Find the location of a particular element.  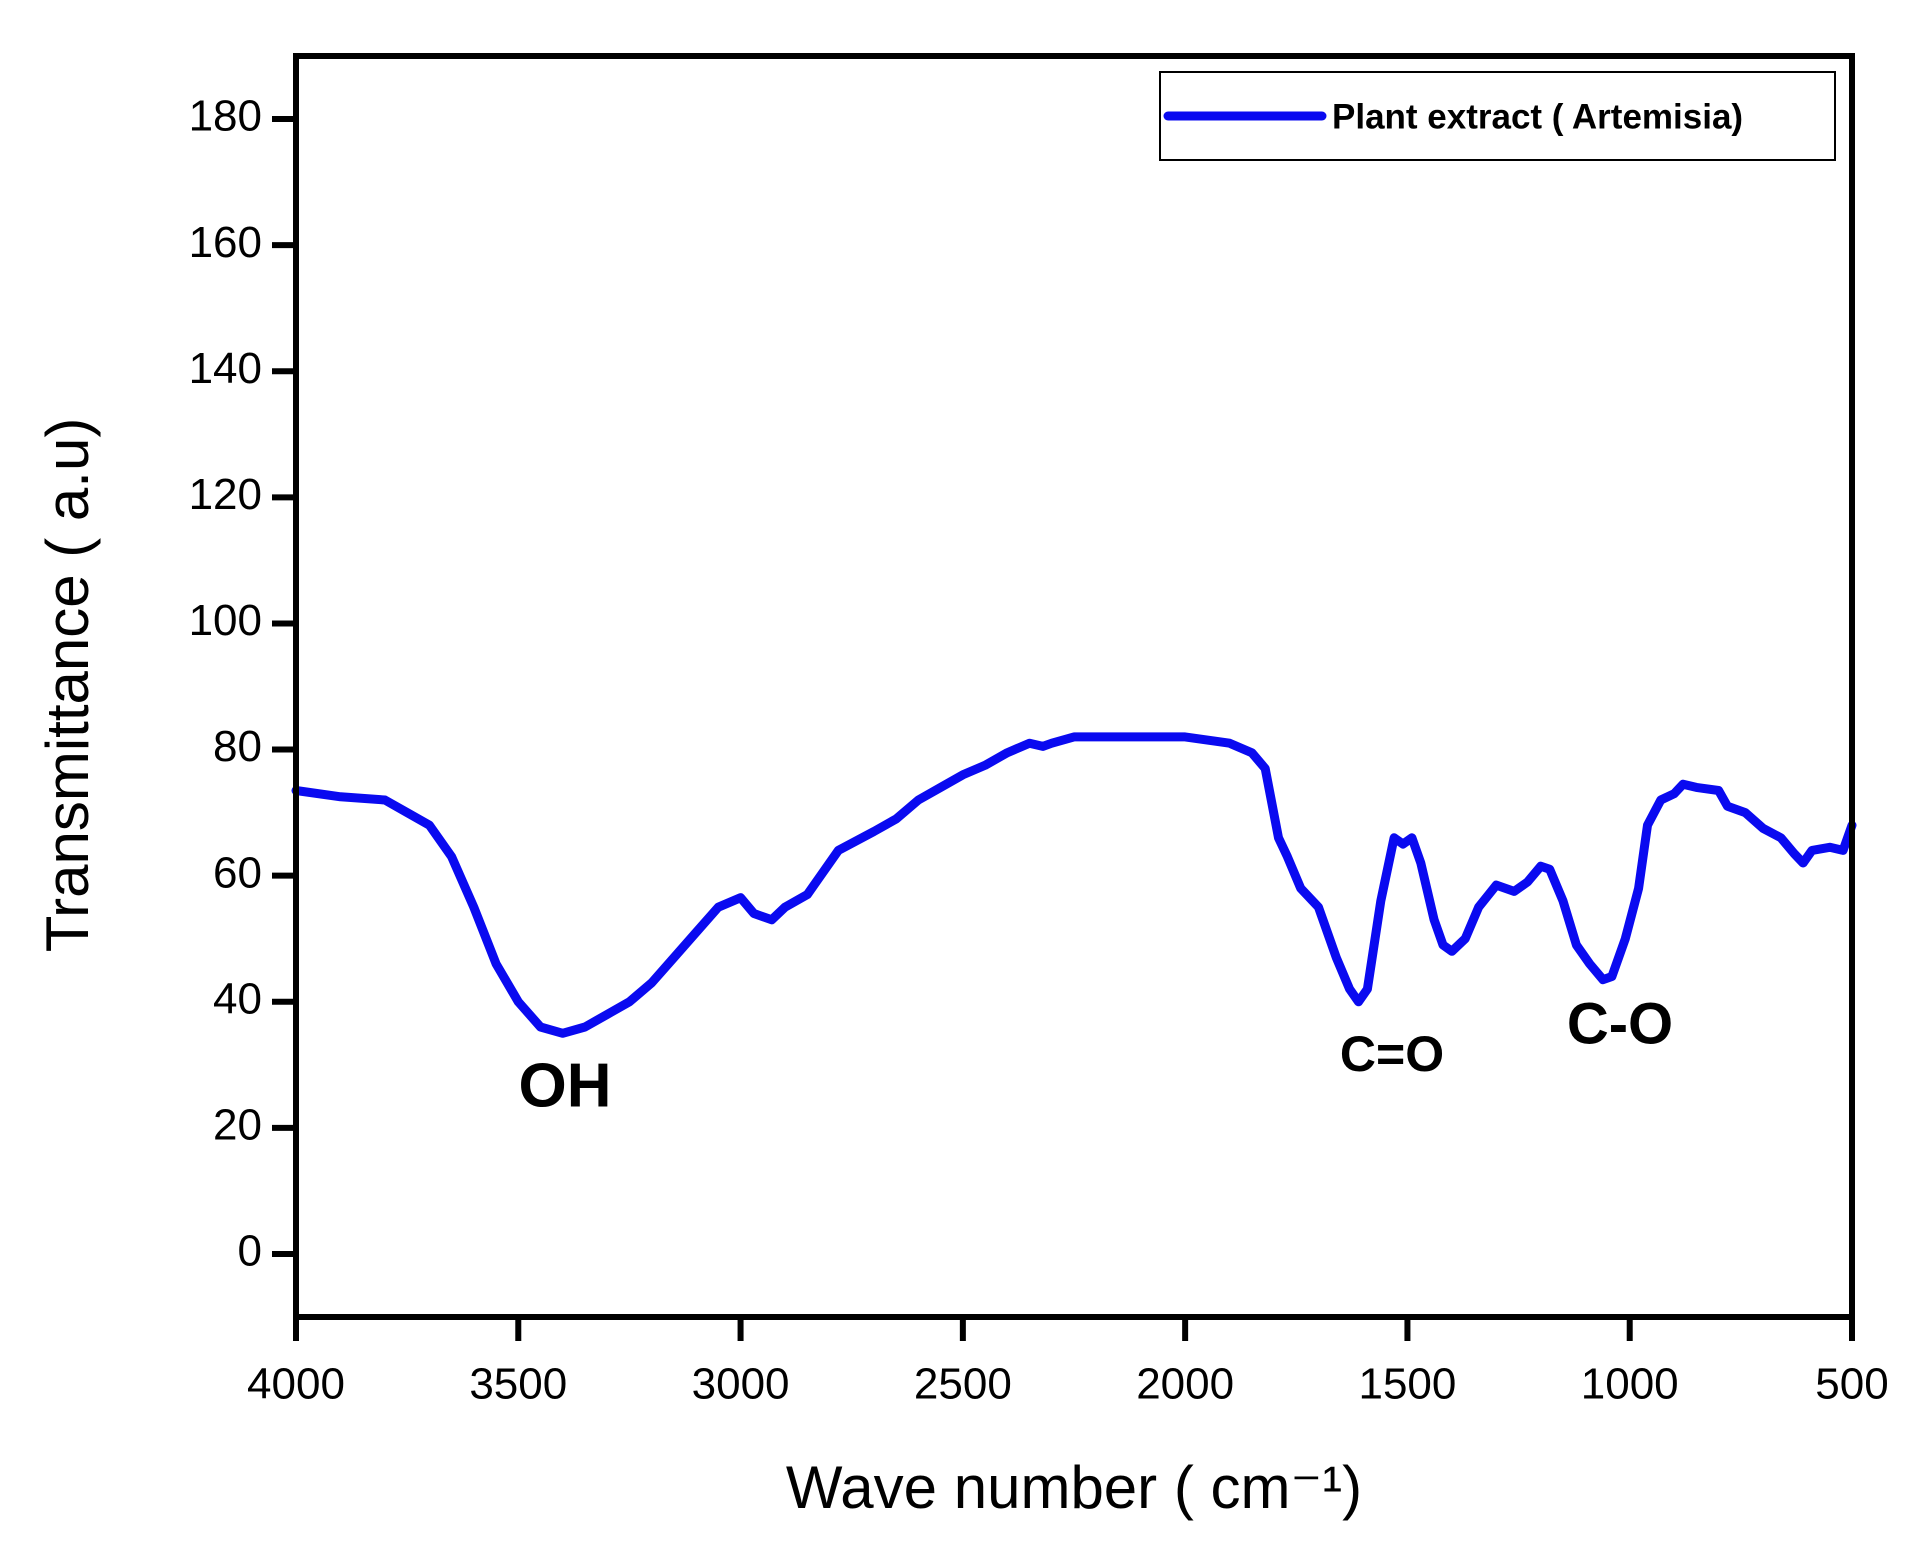

y-tick-label: 160 is located at coordinates (225, 242).